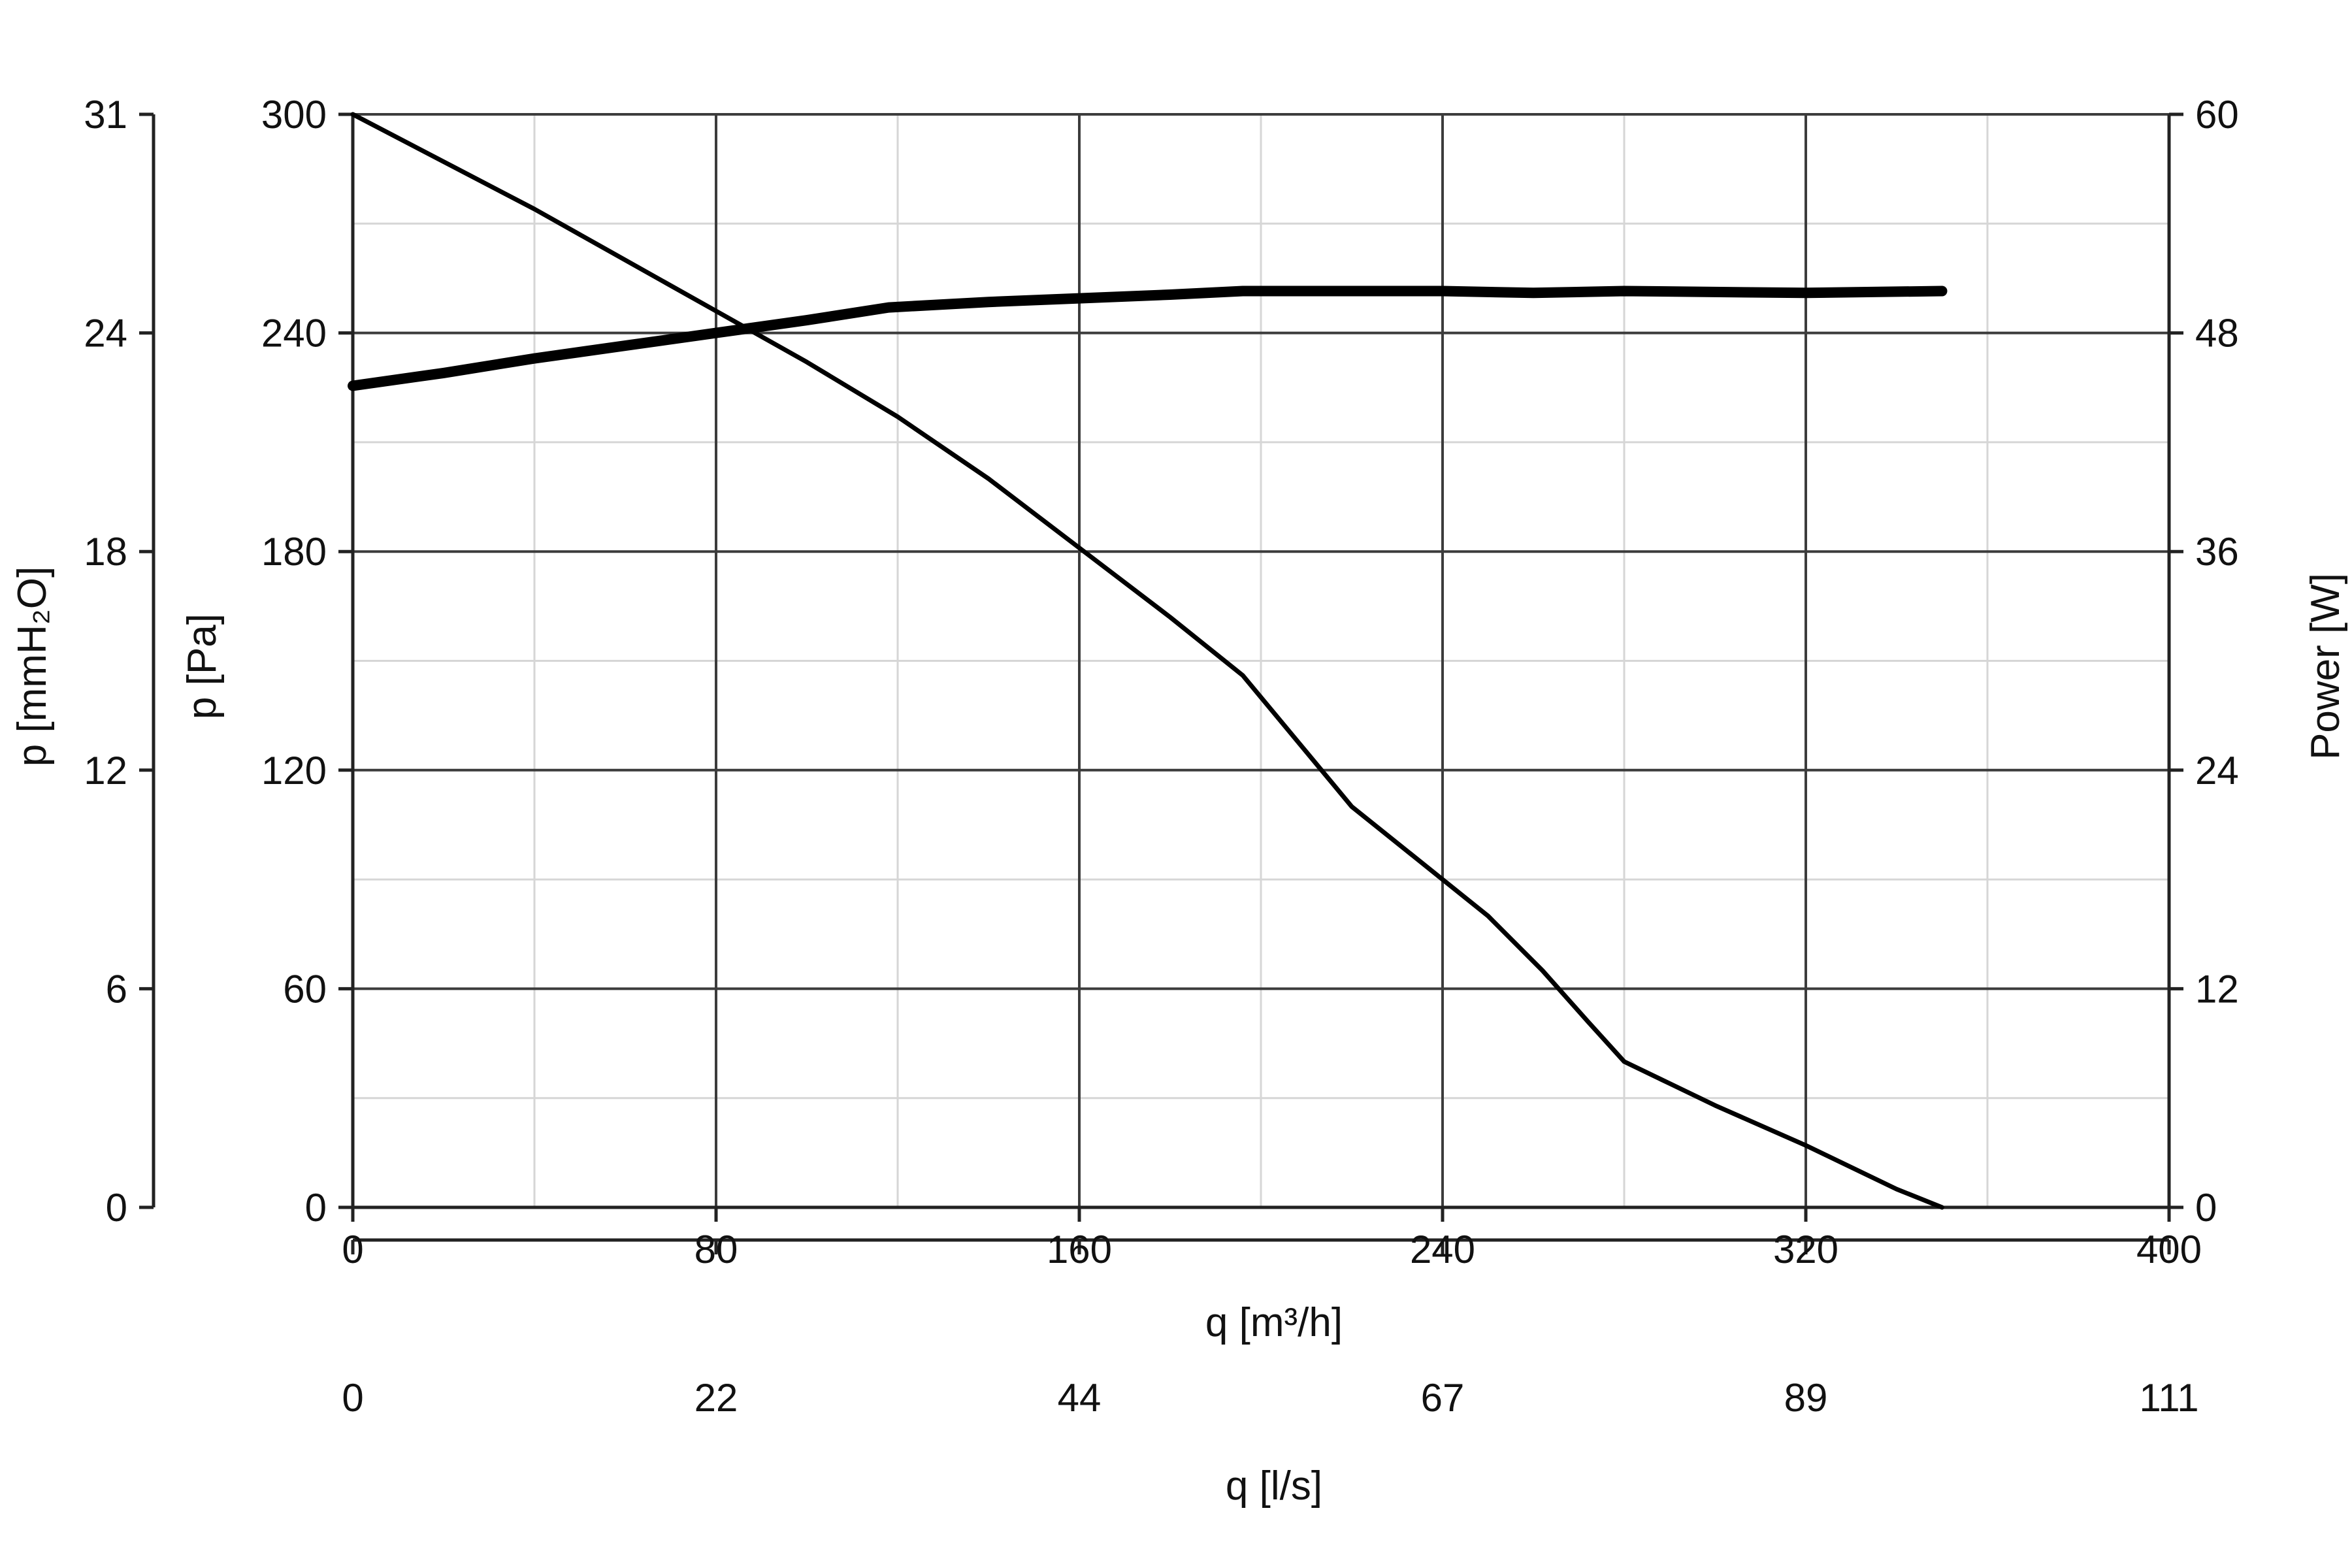 The width and height of the screenshot is (2352, 1568). What do you see at coordinates (2217, 333) in the screenshot?
I see `yr-tick-label: 48` at bounding box center [2217, 333].